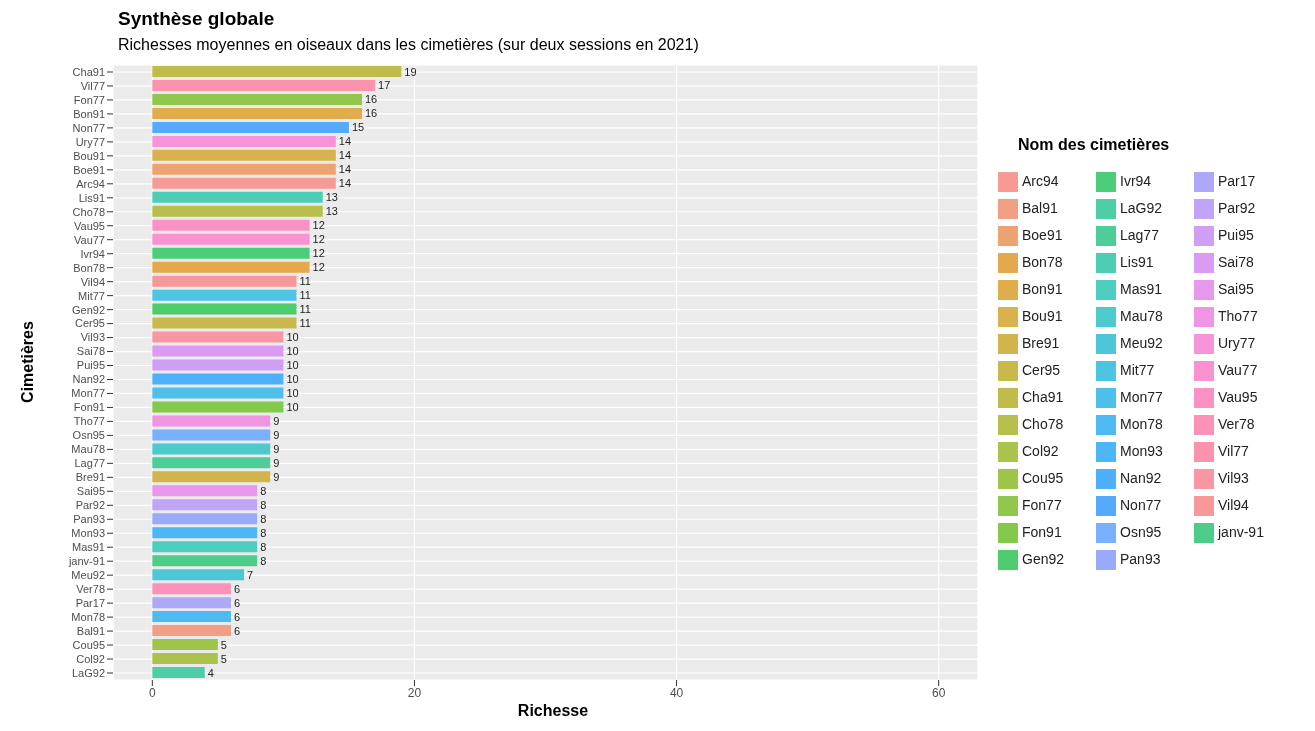 This screenshot has width=1315, height=731. What do you see at coordinates (553, 711) in the screenshot?
I see `x-axis-title: Richesse` at bounding box center [553, 711].